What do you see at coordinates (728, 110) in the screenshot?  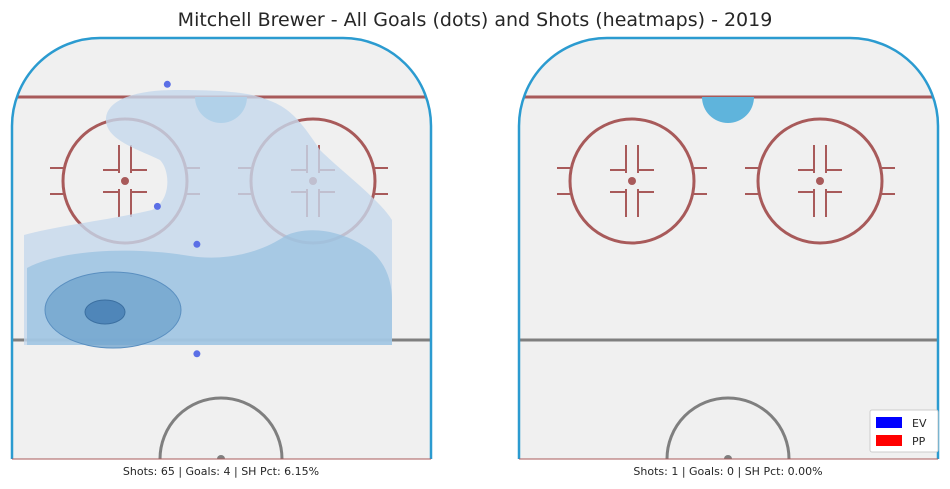 I see `goal-crease` at bounding box center [728, 110].